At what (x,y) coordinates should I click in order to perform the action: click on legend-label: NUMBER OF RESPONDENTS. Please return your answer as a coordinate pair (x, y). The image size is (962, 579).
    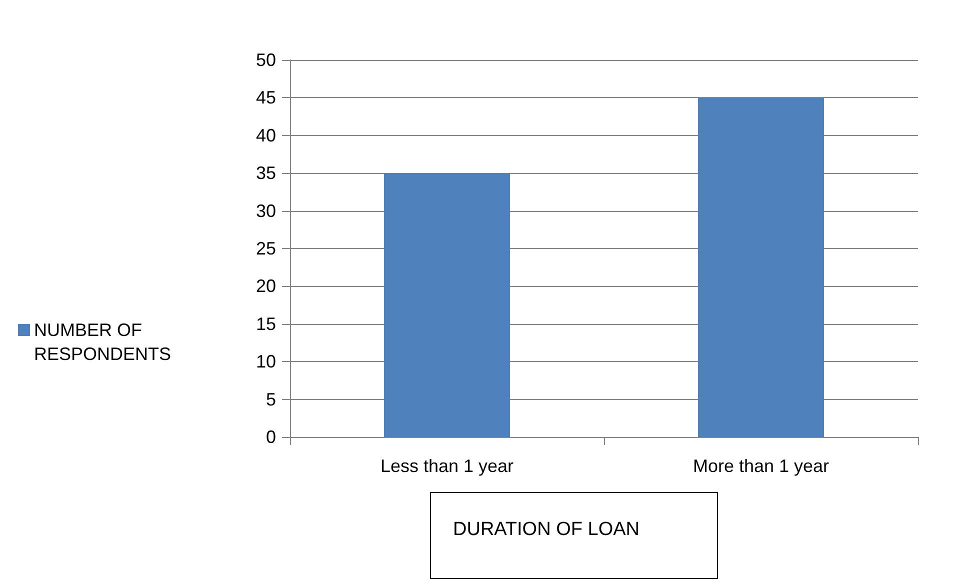
    Looking at the image, I should click on (103, 342).